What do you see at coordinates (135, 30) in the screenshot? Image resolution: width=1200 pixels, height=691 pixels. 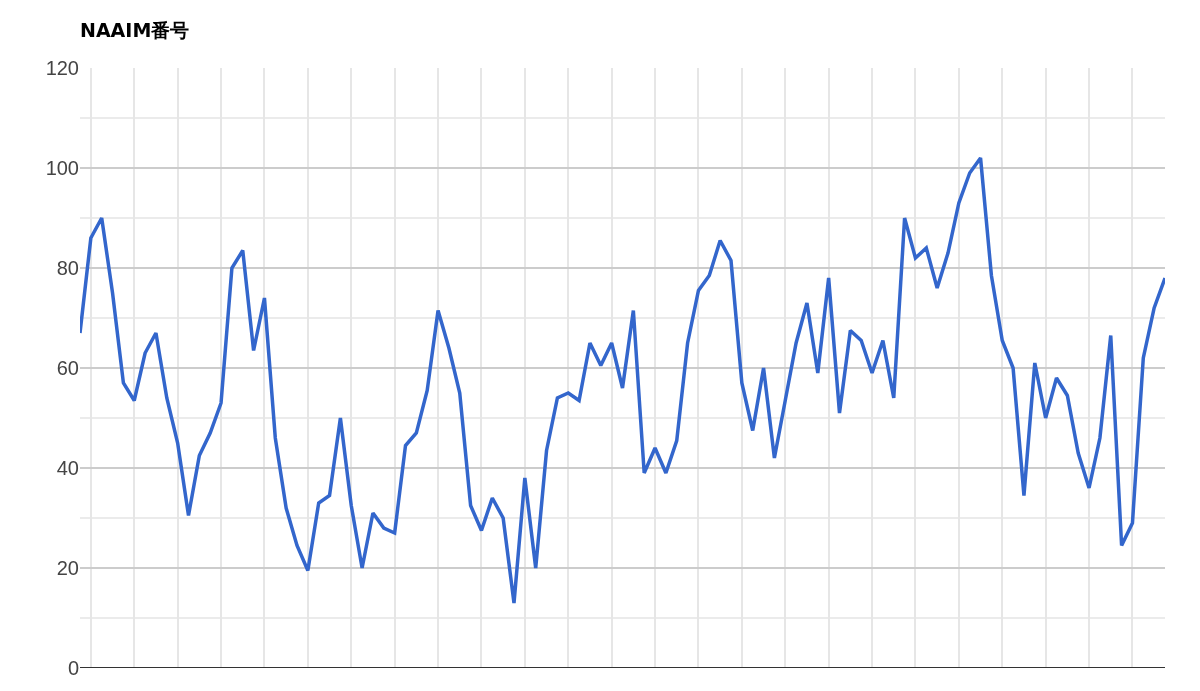 I see `chart-title: NAAIM番号` at bounding box center [135, 30].